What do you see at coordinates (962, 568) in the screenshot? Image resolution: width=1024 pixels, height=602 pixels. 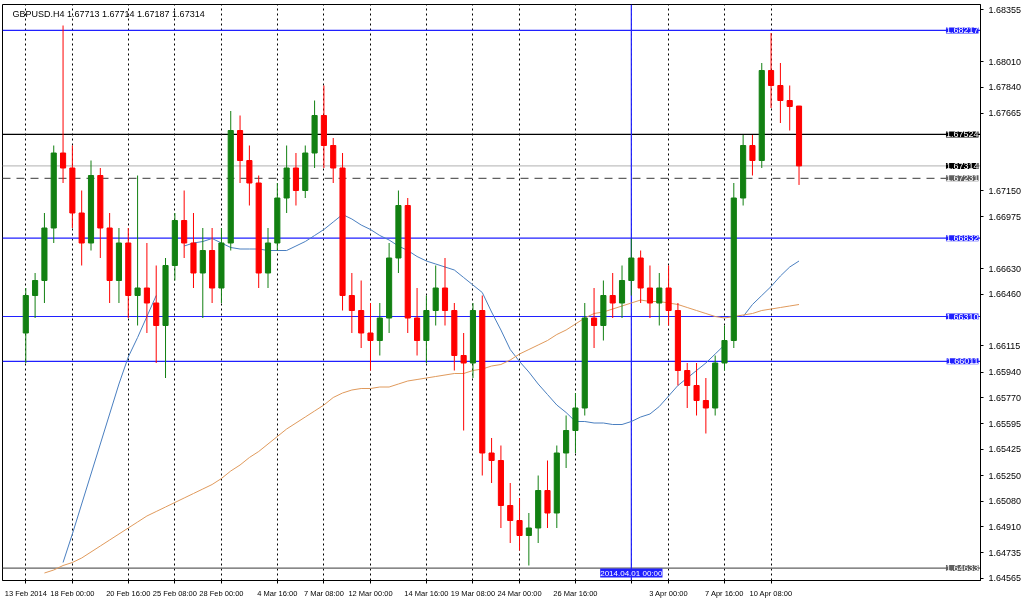 I see `ref-line-label: 1.64633` at bounding box center [962, 568].